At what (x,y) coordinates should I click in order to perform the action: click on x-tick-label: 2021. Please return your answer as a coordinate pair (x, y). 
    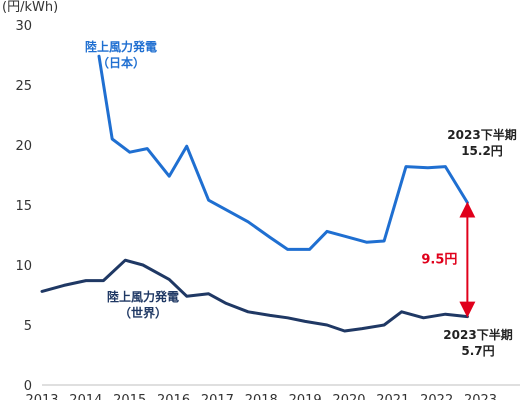
    Looking at the image, I should click on (392, 396).